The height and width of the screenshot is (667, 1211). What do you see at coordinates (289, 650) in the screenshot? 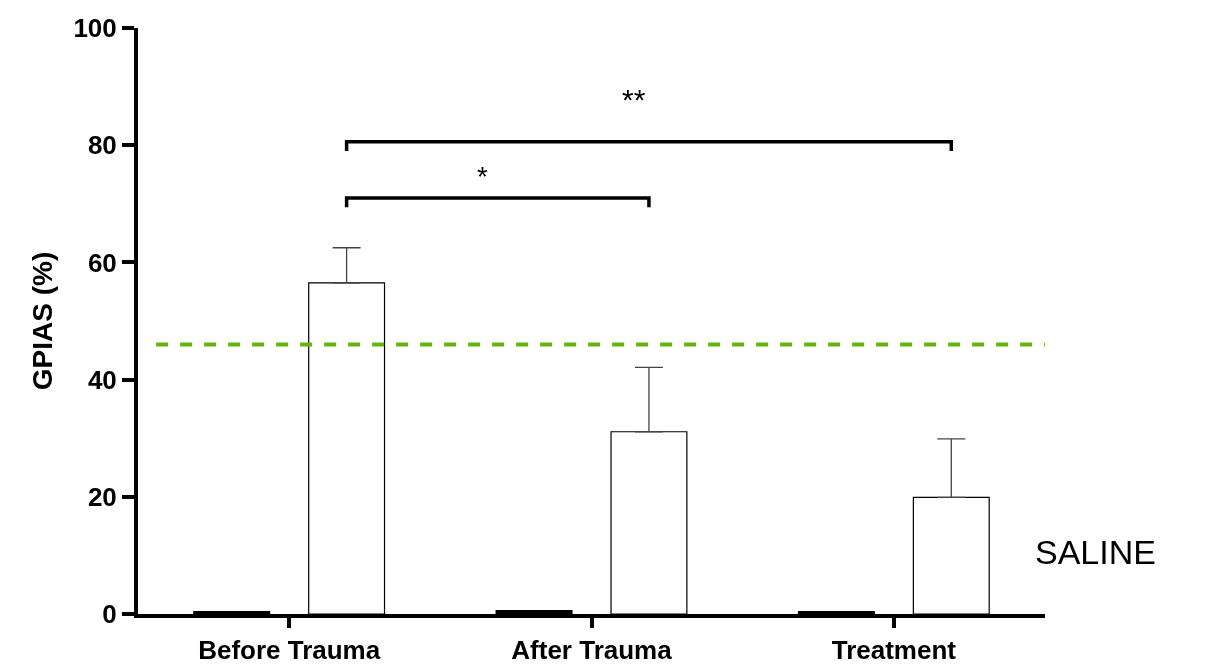
I see `x-tick-label: Before Trauma` at bounding box center [289, 650].